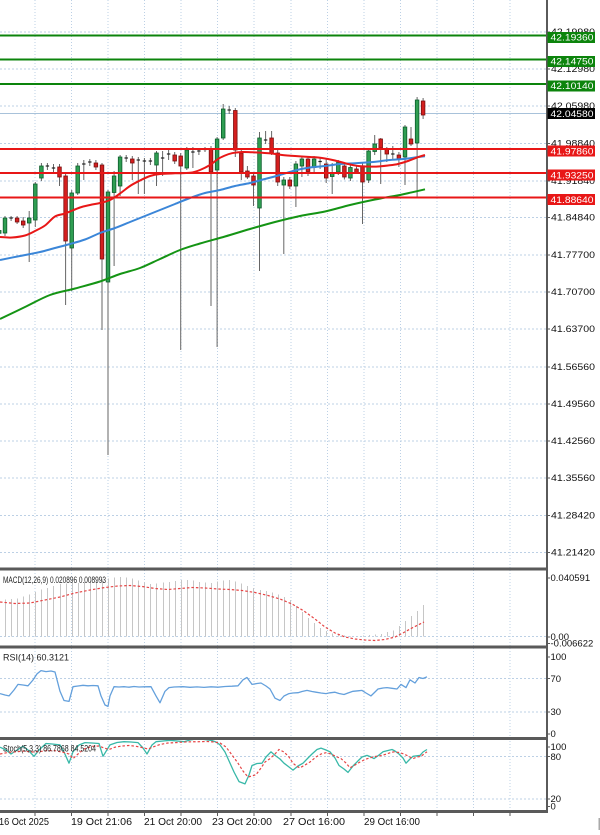 This screenshot has width=600, height=835. What do you see at coordinates (572, 38) in the screenshot?
I see `svg-text: 42.19360` at bounding box center [572, 38].